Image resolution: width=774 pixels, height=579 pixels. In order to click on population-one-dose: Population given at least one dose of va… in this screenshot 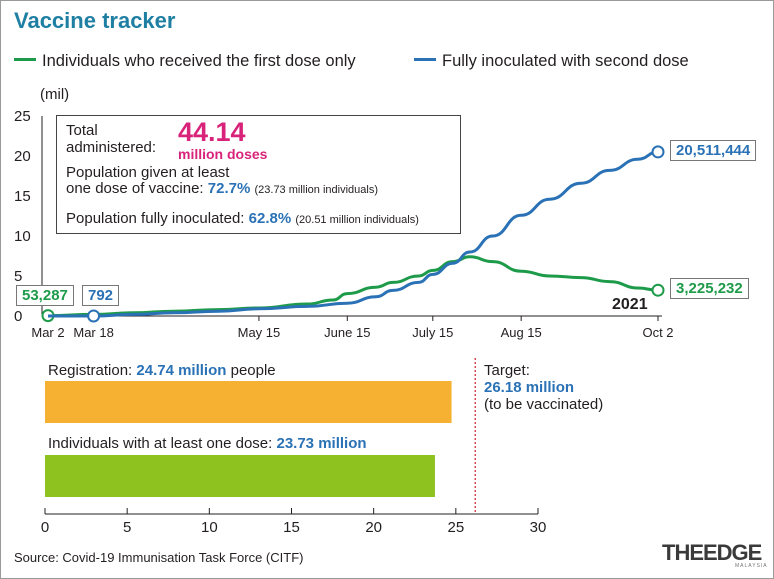, I will do `click(222, 180)`.